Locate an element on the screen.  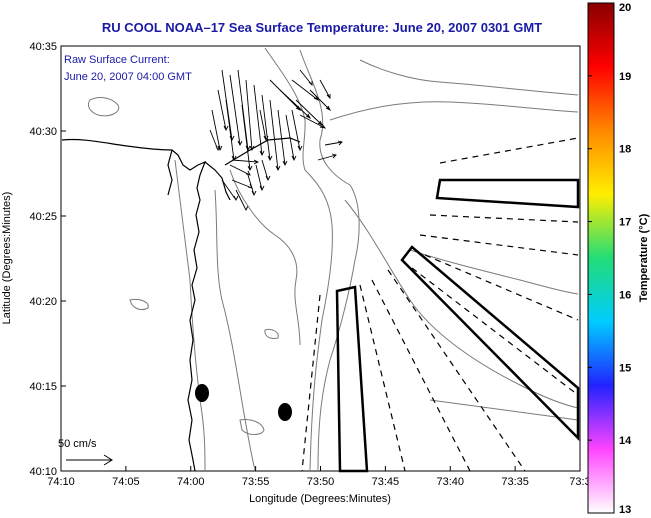
colorbar-ticks: 20 19 18 17 16 15 14 13 is located at coordinates (610, 259).